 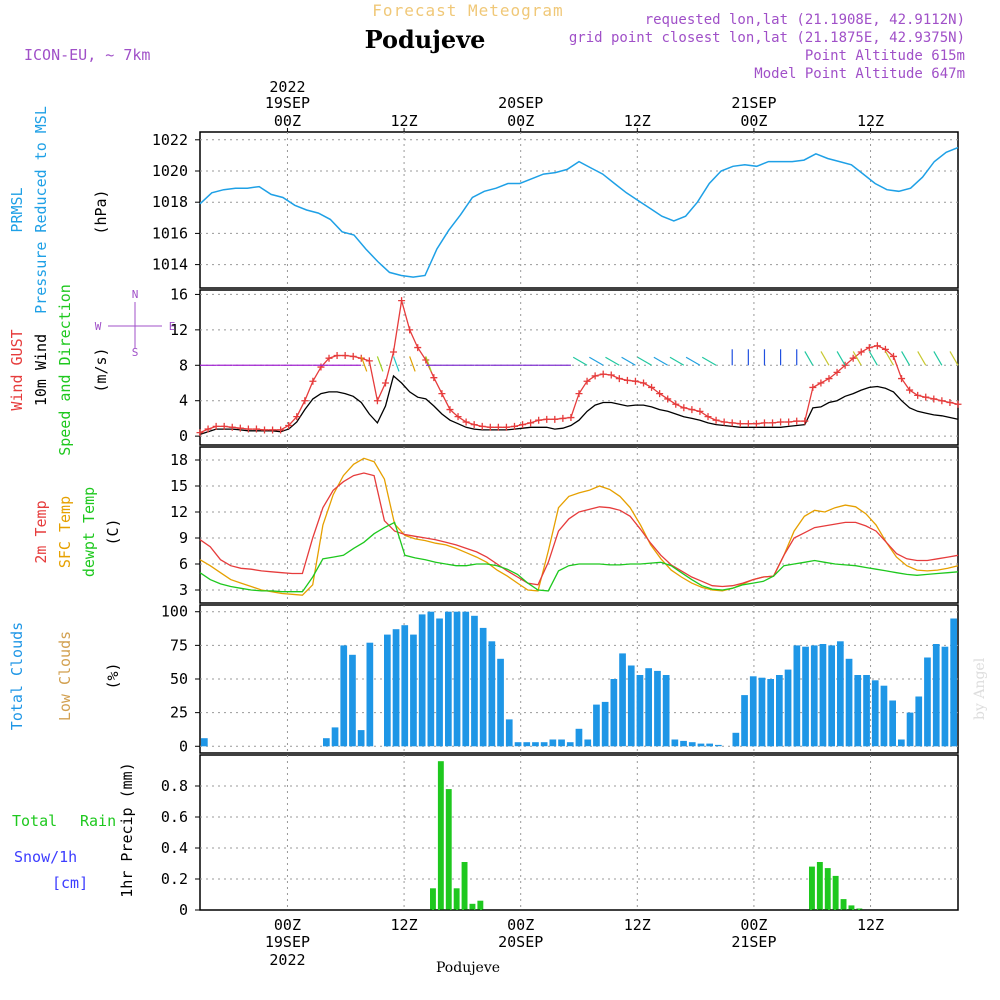 What do you see at coordinates (41, 531) in the screenshot?
I see `temp-2m-label: 2m Temp` at bounding box center [41, 531].